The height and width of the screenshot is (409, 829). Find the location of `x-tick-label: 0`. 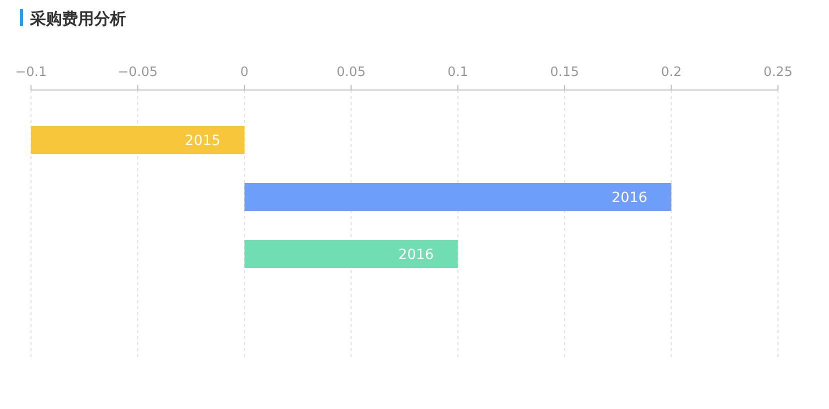

x-tick-label: 0 is located at coordinates (244, 72).